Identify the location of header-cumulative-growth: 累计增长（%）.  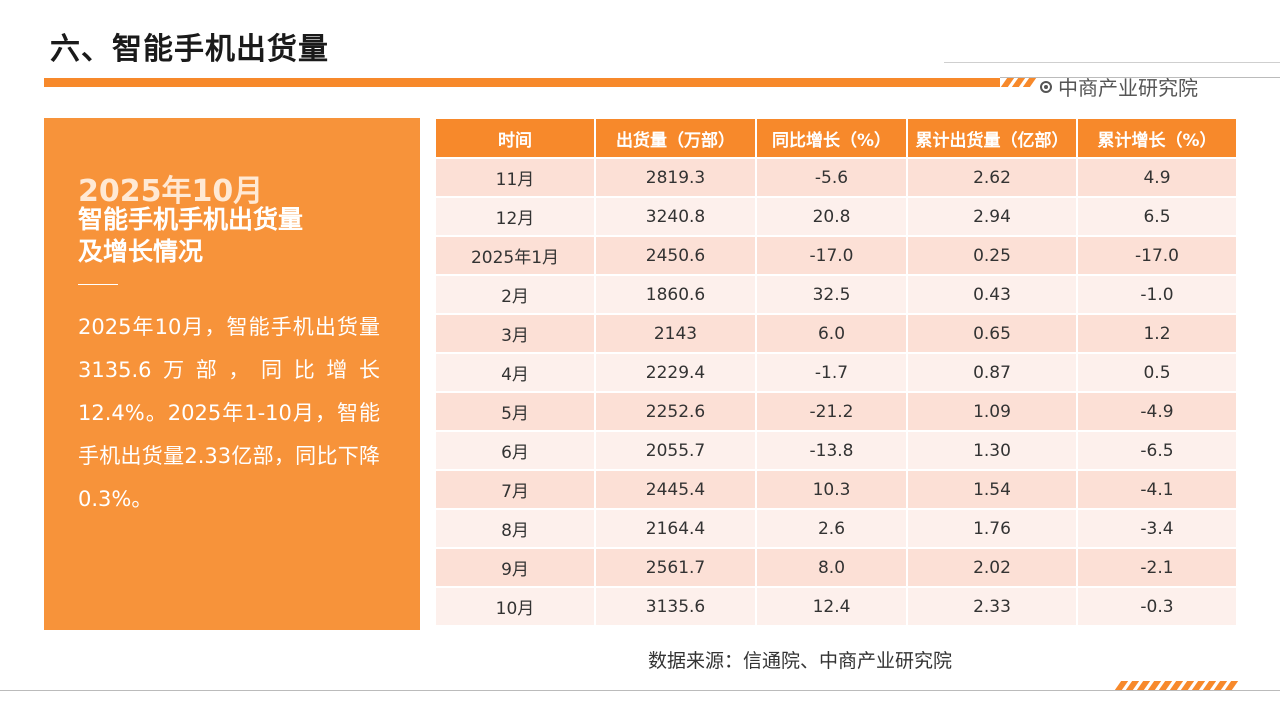
(1157, 138).